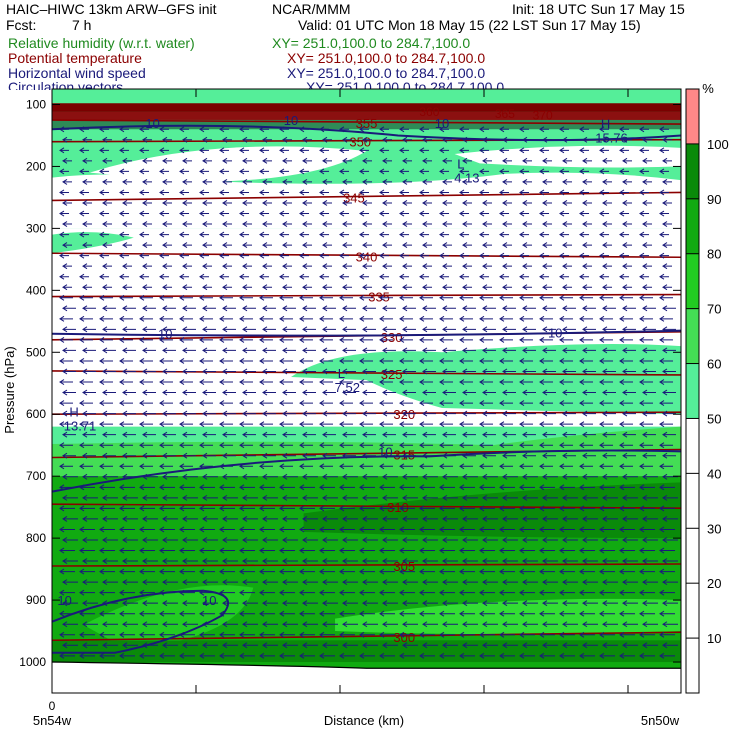  I want to click on y-tick-label-300: 300, so click(36, 228).